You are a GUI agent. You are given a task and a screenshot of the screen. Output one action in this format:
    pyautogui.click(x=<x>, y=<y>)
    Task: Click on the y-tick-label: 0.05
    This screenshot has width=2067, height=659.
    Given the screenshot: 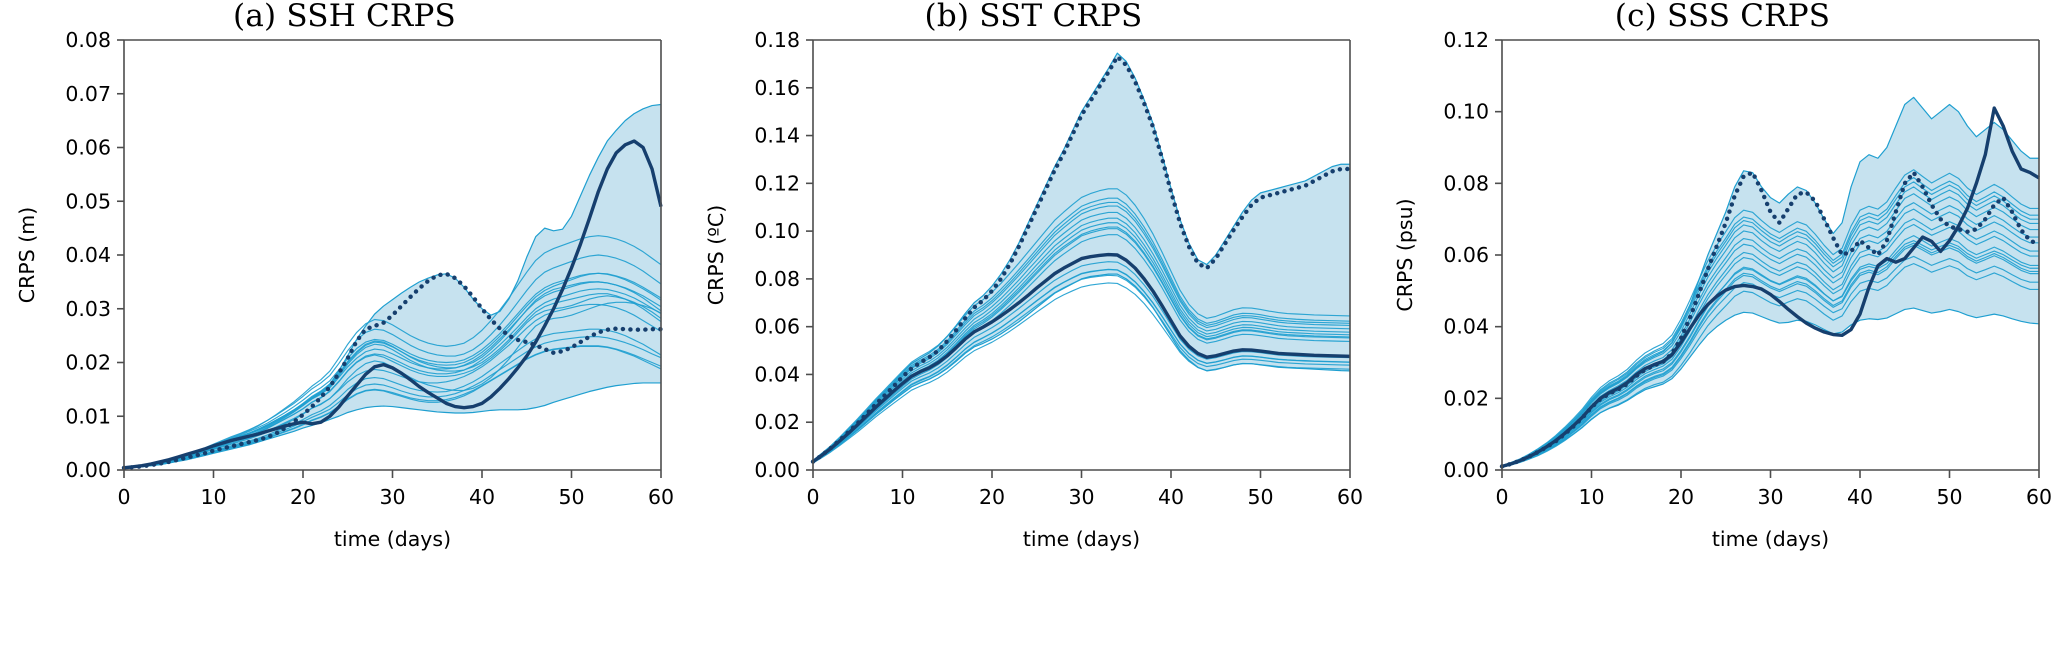 What is the action you would take?
    pyautogui.click(x=88, y=201)
    